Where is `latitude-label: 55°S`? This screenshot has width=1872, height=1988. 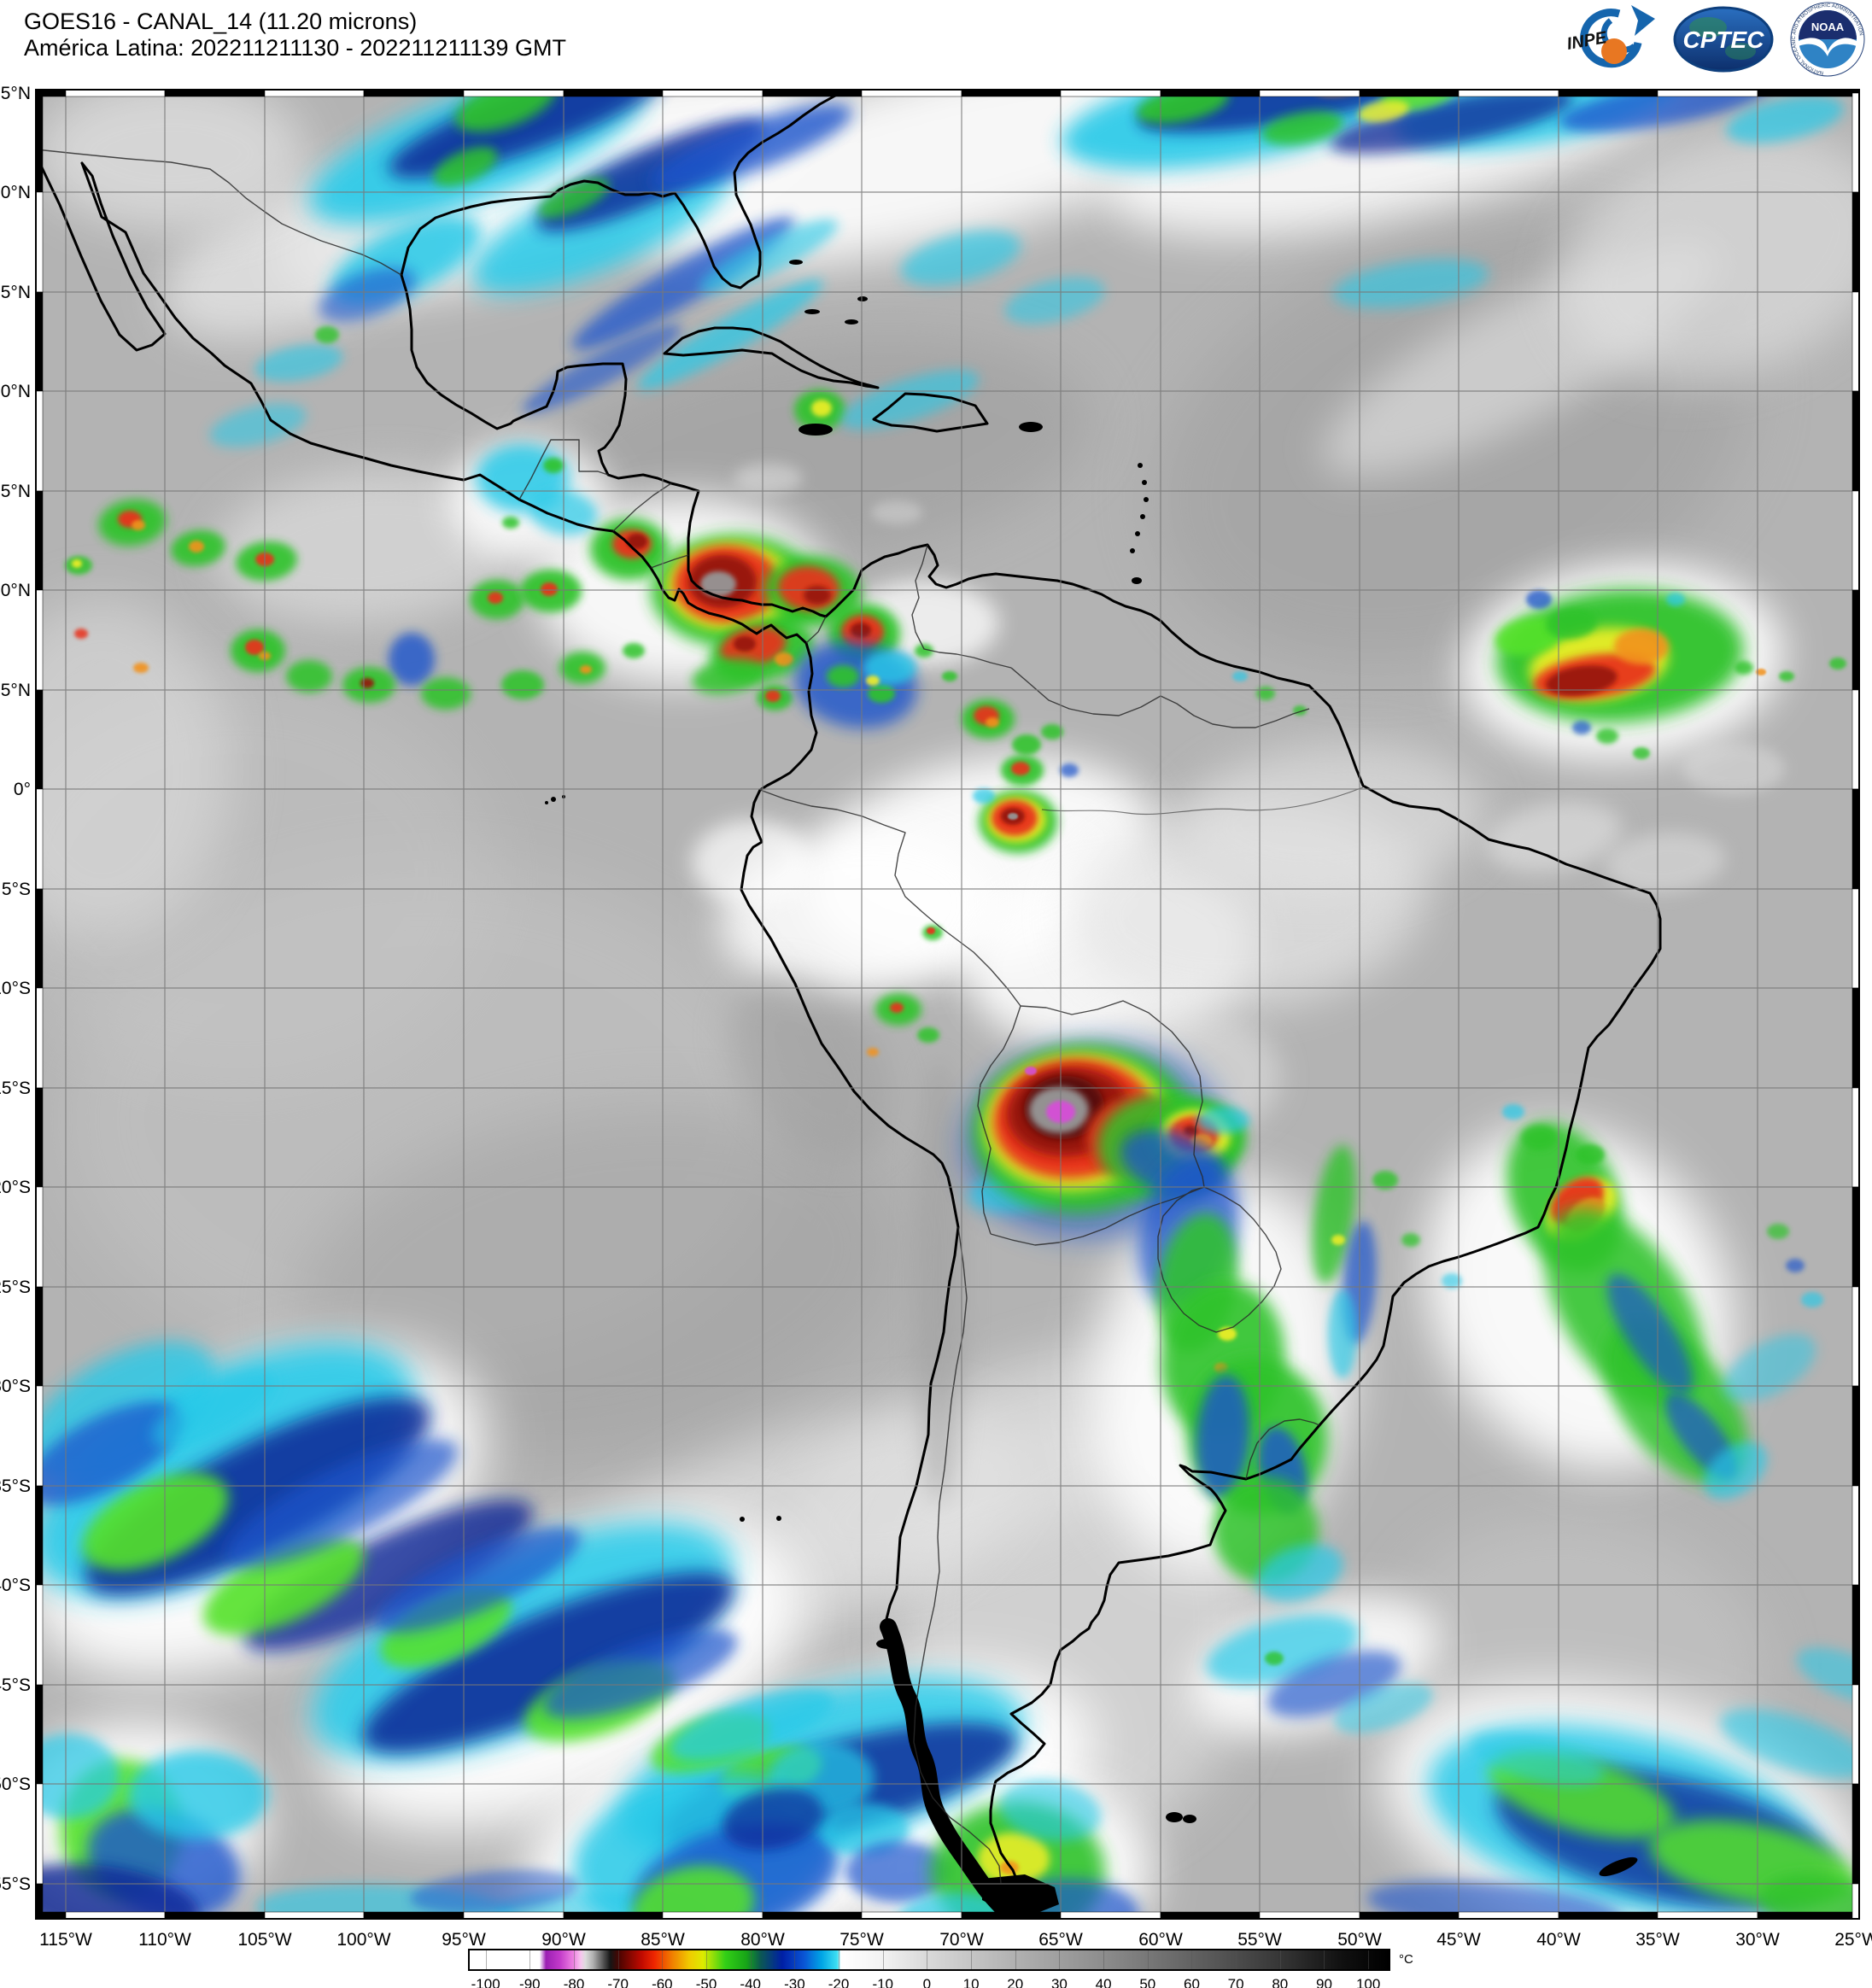
latitude-label: 55°S is located at coordinates (15, 1884).